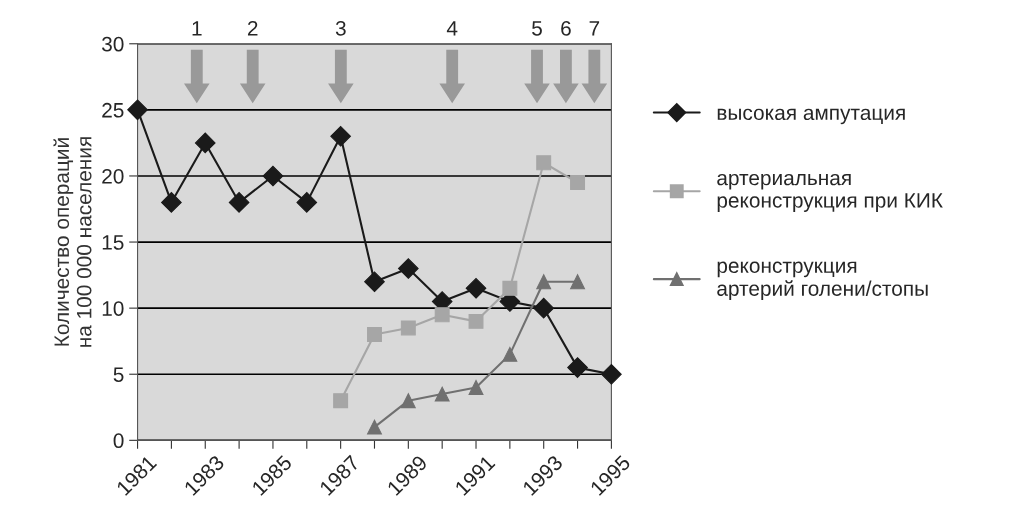 The height and width of the screenshot is (515, 1019). Describe the element at coordinates (118, 374) in the screenshot. I see `y-tick-label: 5` at that location.